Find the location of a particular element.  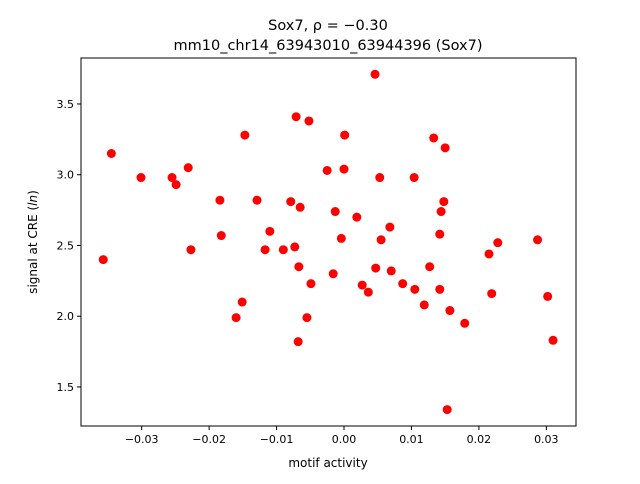

x-axis-label: motif activity is located at coordinates (327, 463).